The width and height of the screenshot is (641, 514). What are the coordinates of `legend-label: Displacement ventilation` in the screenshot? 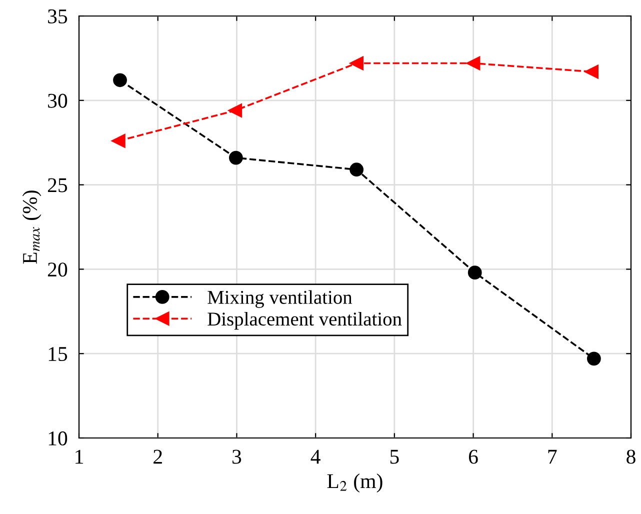 It's located at (305, 321).